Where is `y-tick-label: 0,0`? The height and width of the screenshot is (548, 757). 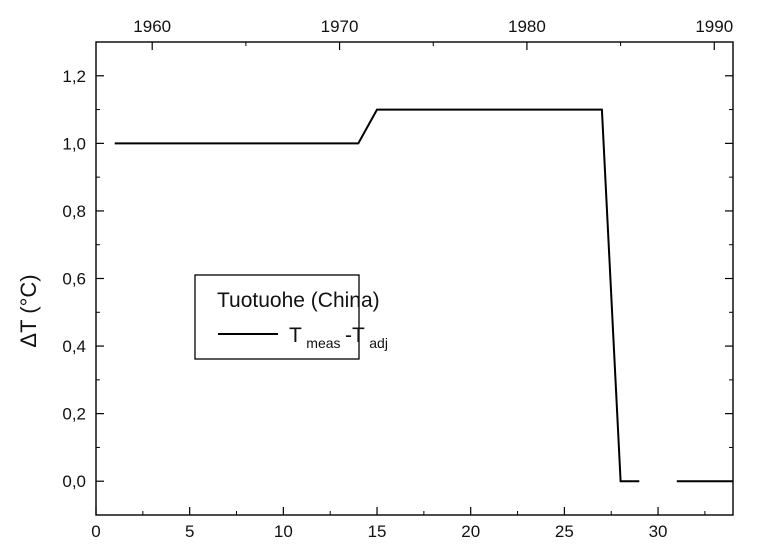 y-tick-label: 0,0 is located at coordinates (74, 481).